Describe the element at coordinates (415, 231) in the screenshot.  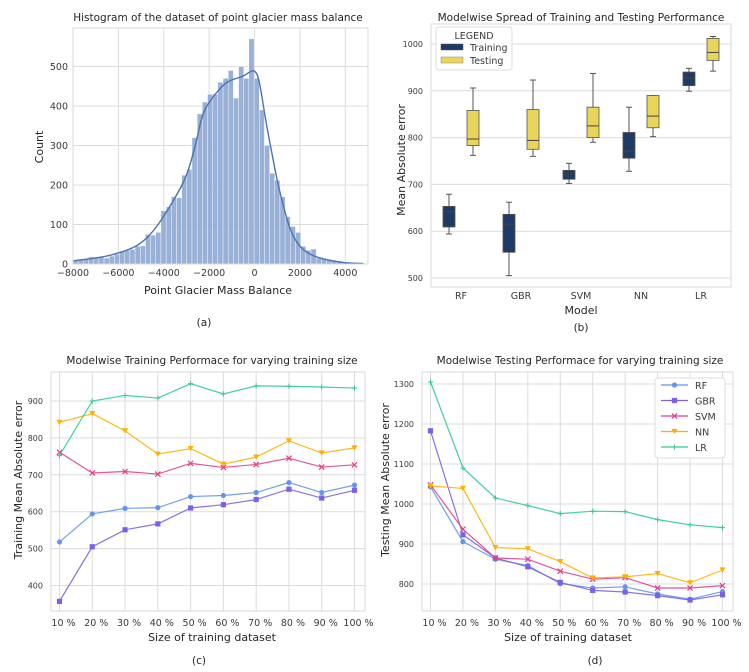
I see `y-tick-label: 600` at that location.